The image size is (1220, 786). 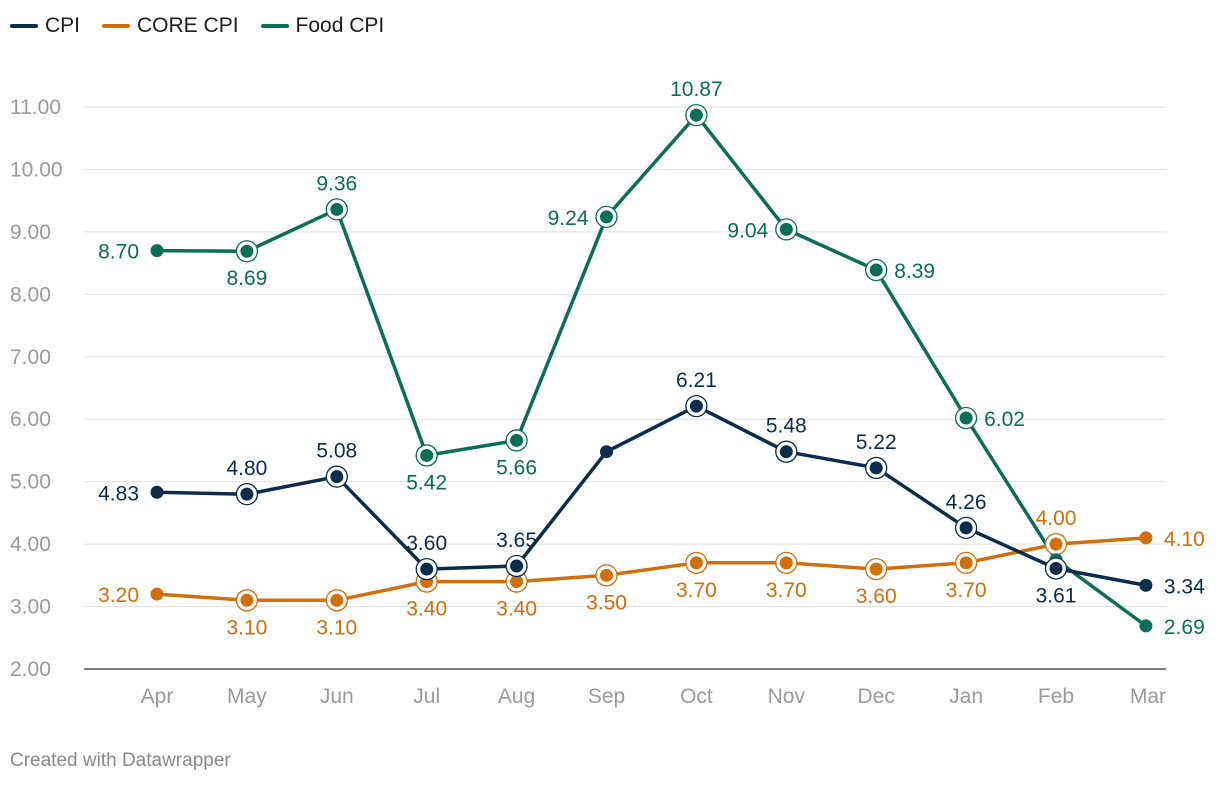 I want to click on data-label-cpi: 4.26, so click(x=966, y=502).